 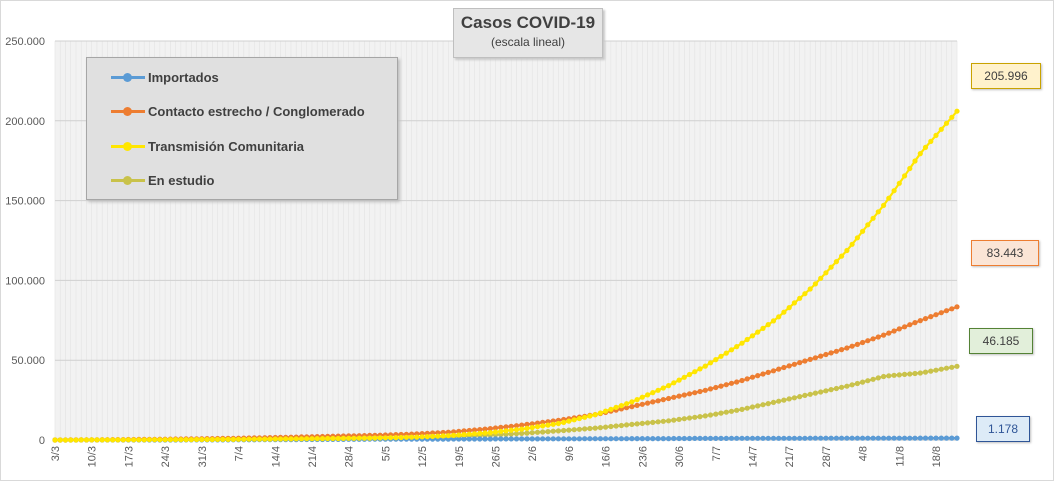 I want to click on x-tick-label: 28/4, so click(x=350, y=456).